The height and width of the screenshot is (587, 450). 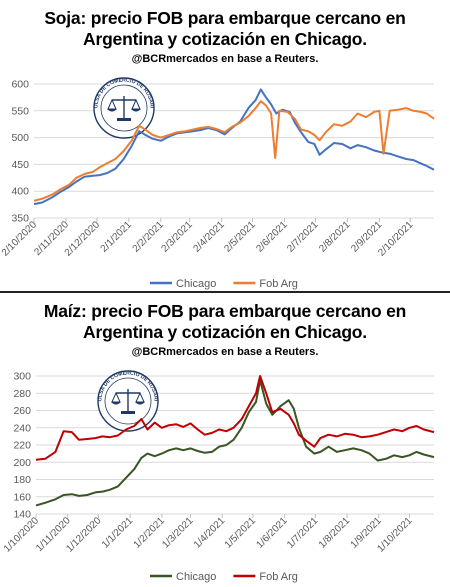 I want to click on y-tick-label: 400, so click(x=20, y=192).